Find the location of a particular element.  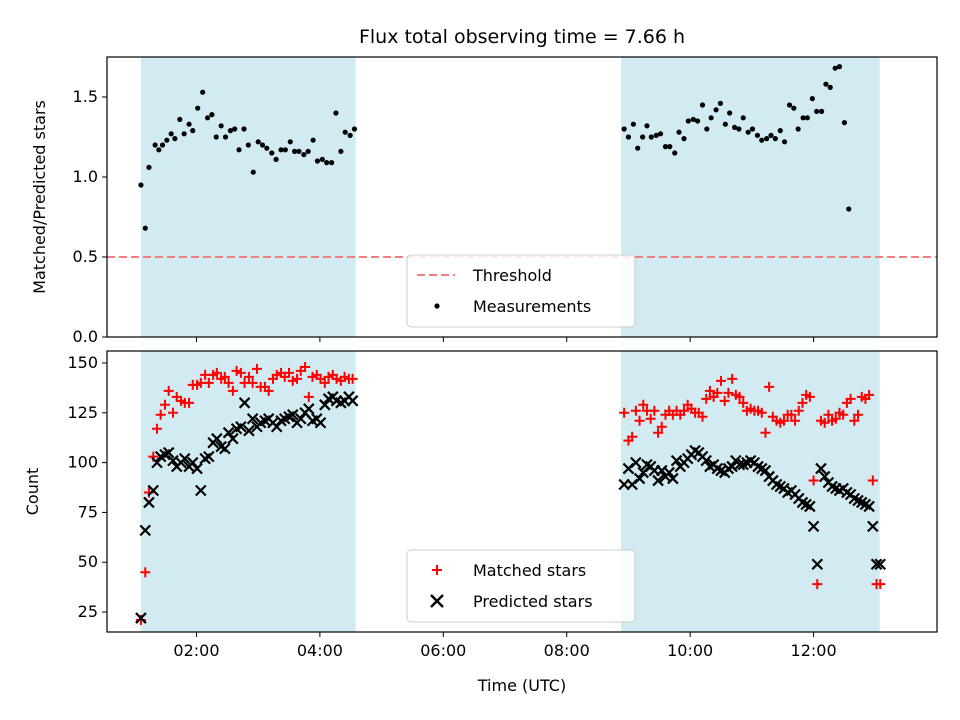

legend-label: Matched stars is located at coordinates (529, 570).